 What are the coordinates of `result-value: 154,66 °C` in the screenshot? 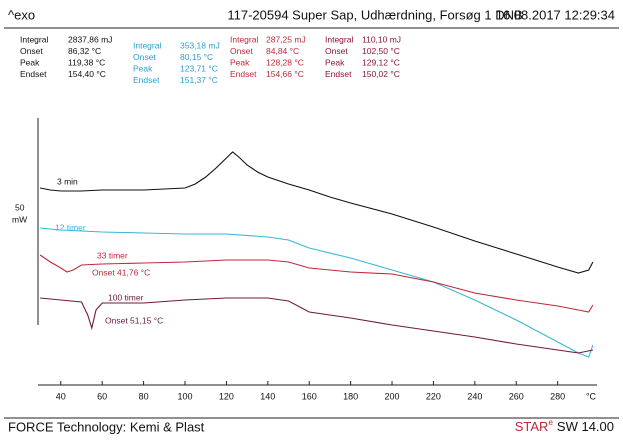 It's located at (285, 74).